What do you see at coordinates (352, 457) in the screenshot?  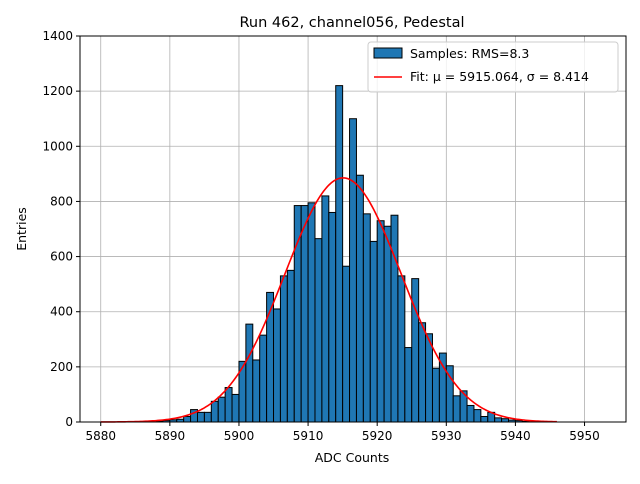 I see `x-axis-label: ADC Counts` at bounding box center [352, 457].